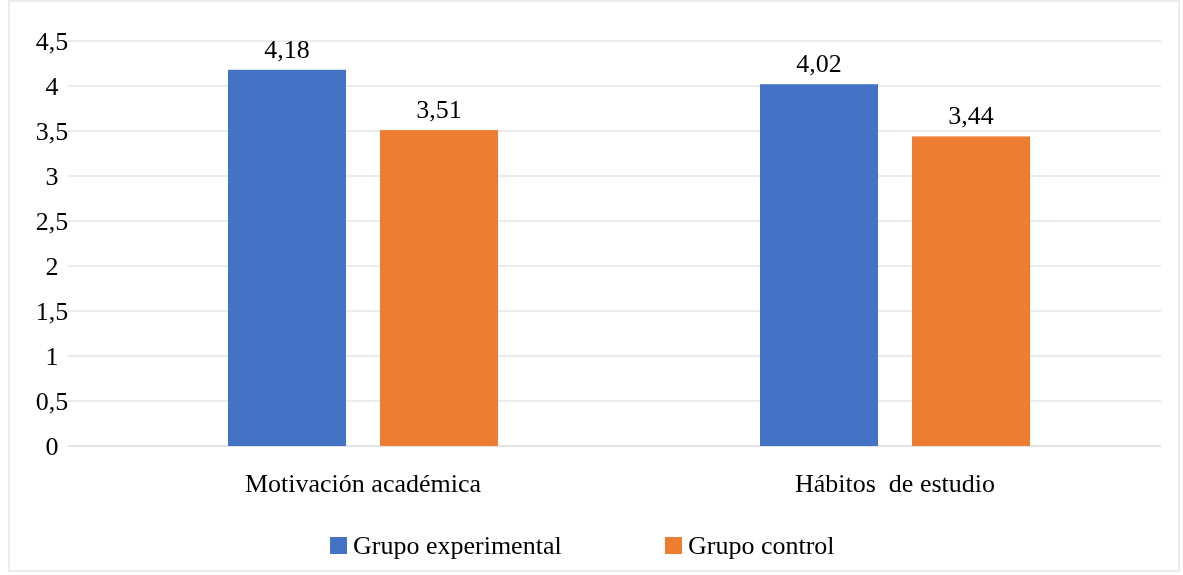  What do you see at coordinates (819, 64) in the screenshot?
I see `data-label: 4,02` at bounding box center [819, 64].